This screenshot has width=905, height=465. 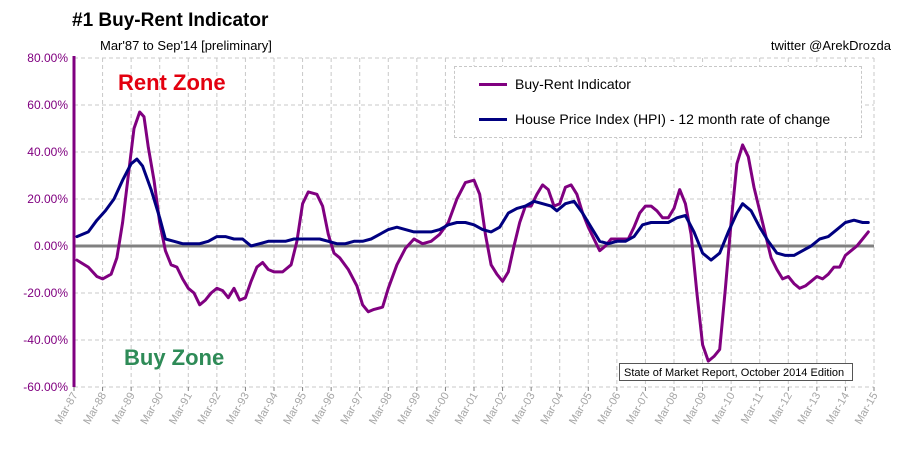 What do you see at coordinates (724, 409) in the screenshot?
I see `x-tick-label: Mar-10` at bounding box center [724, 409].